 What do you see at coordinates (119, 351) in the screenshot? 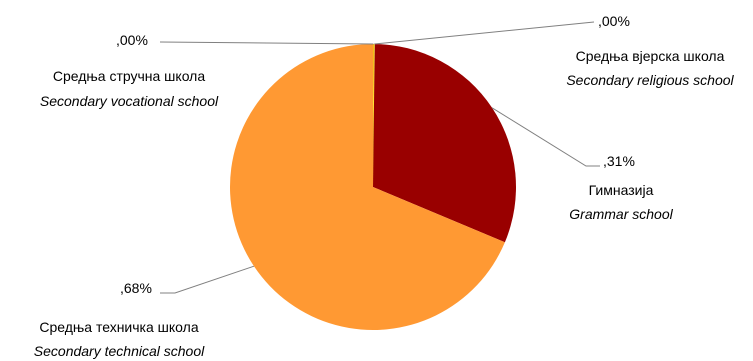
I see `slice-label-en-technical: Secondary technical school` at bounding box center [119, 351].